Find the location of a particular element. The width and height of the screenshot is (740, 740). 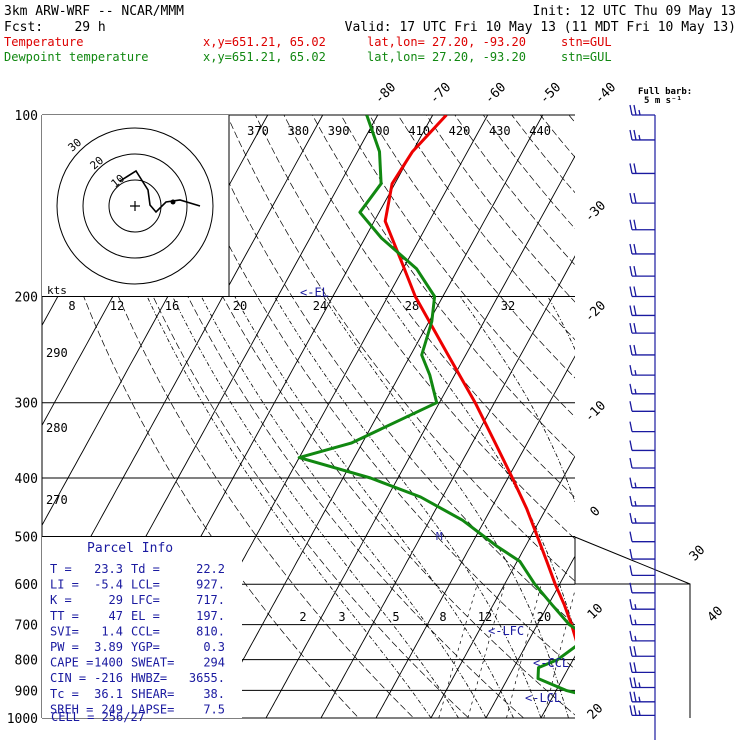

level-marker-lcl: <-LCL is located at coordinates (543, 698).